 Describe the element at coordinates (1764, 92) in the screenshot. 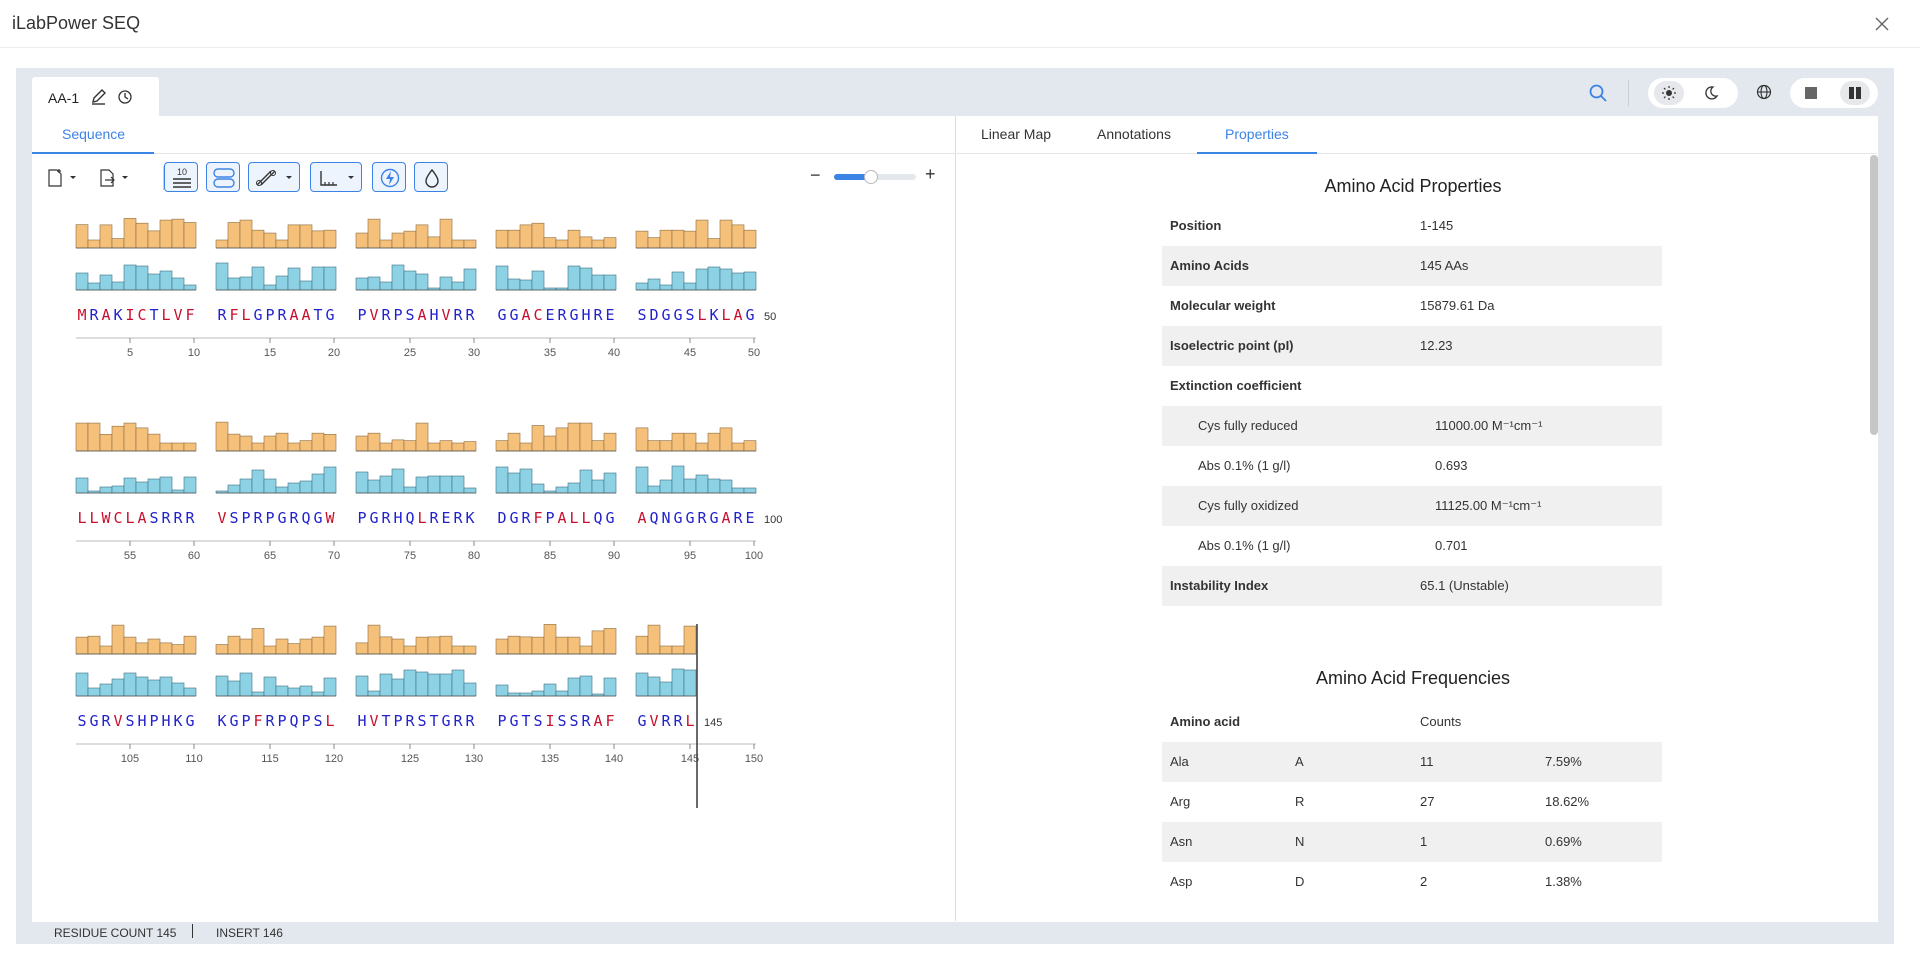

I see `globe-icon` at that location.